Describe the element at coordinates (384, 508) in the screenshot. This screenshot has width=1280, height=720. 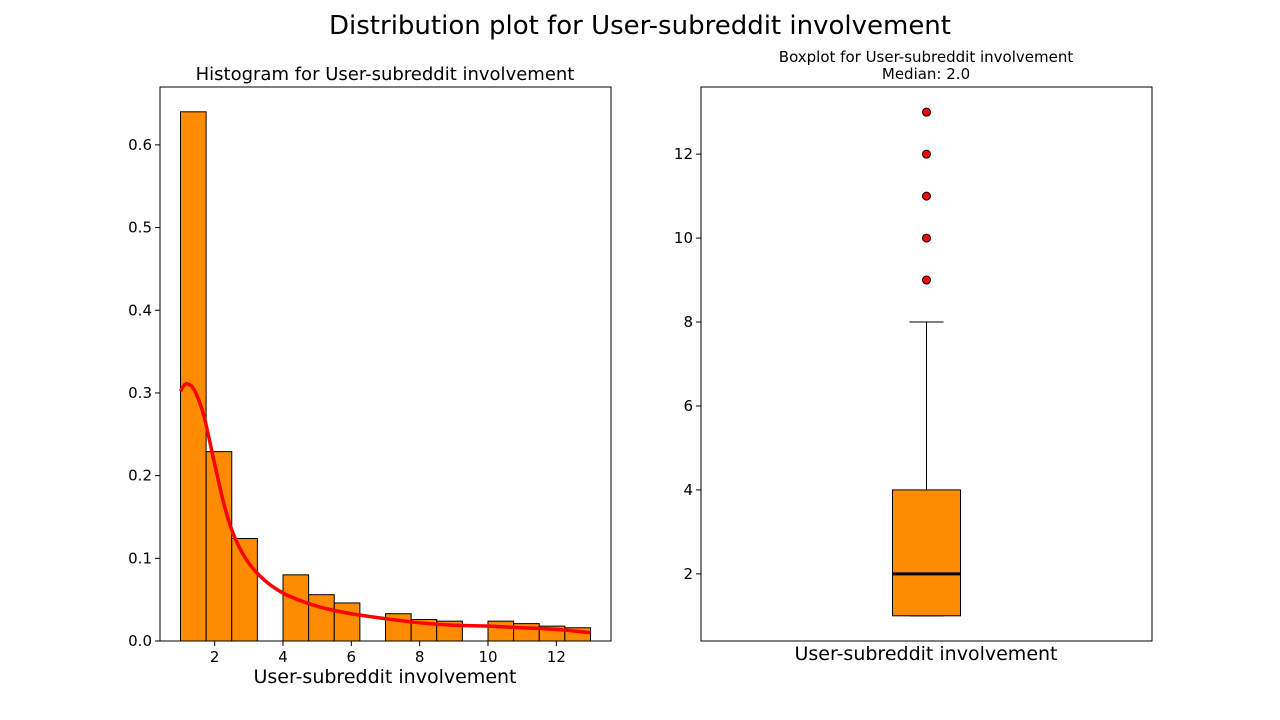
I see `kde-curve` at that location.